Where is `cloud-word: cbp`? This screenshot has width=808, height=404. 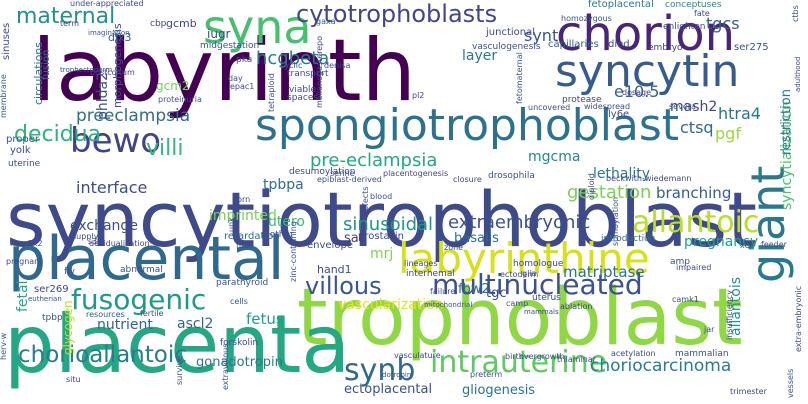
cloud-word: cbp is located at coordinates (158, 24).